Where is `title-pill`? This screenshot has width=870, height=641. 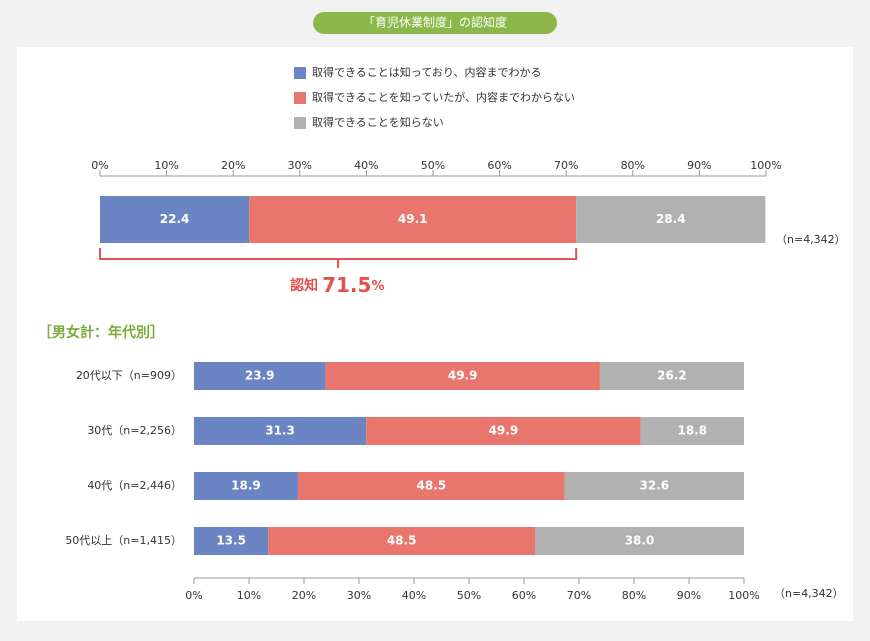
title-pill is located at coordinates (435, 23).